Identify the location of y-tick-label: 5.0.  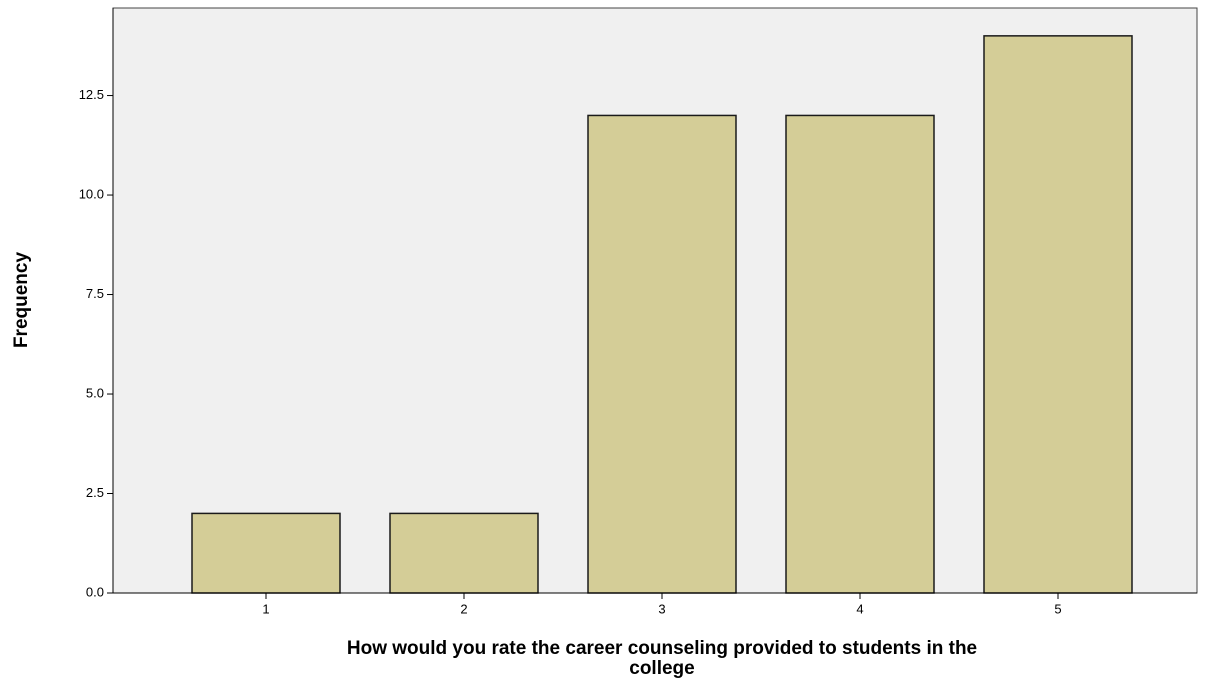
(95, 392).